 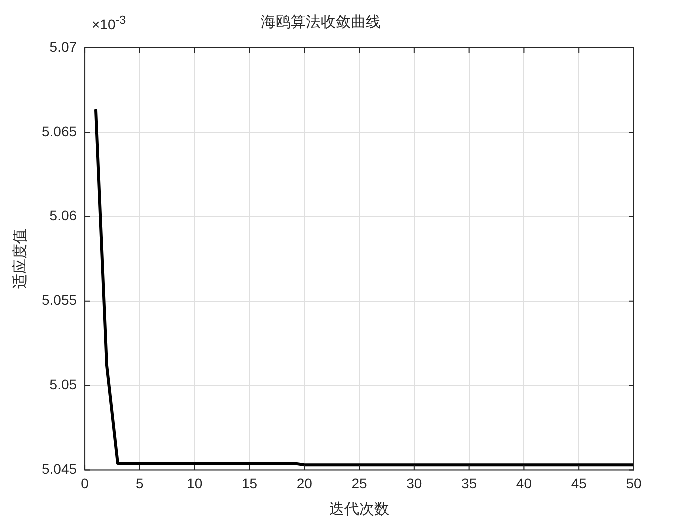 I want to click on y-tick-label: 5.065, so click(x=60, y=131).